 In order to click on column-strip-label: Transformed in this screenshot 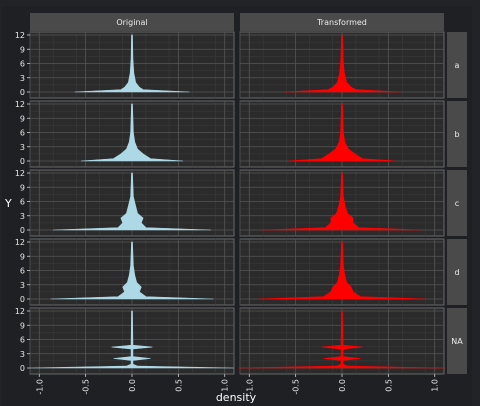, I will do `click(341, 22)`.